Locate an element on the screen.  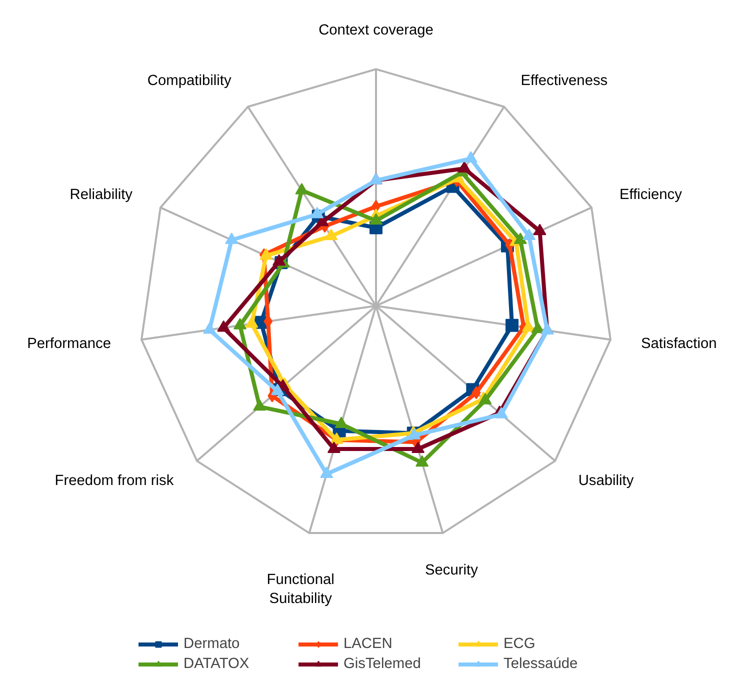
spoke-label: Security is located at coordinates (451, 570).